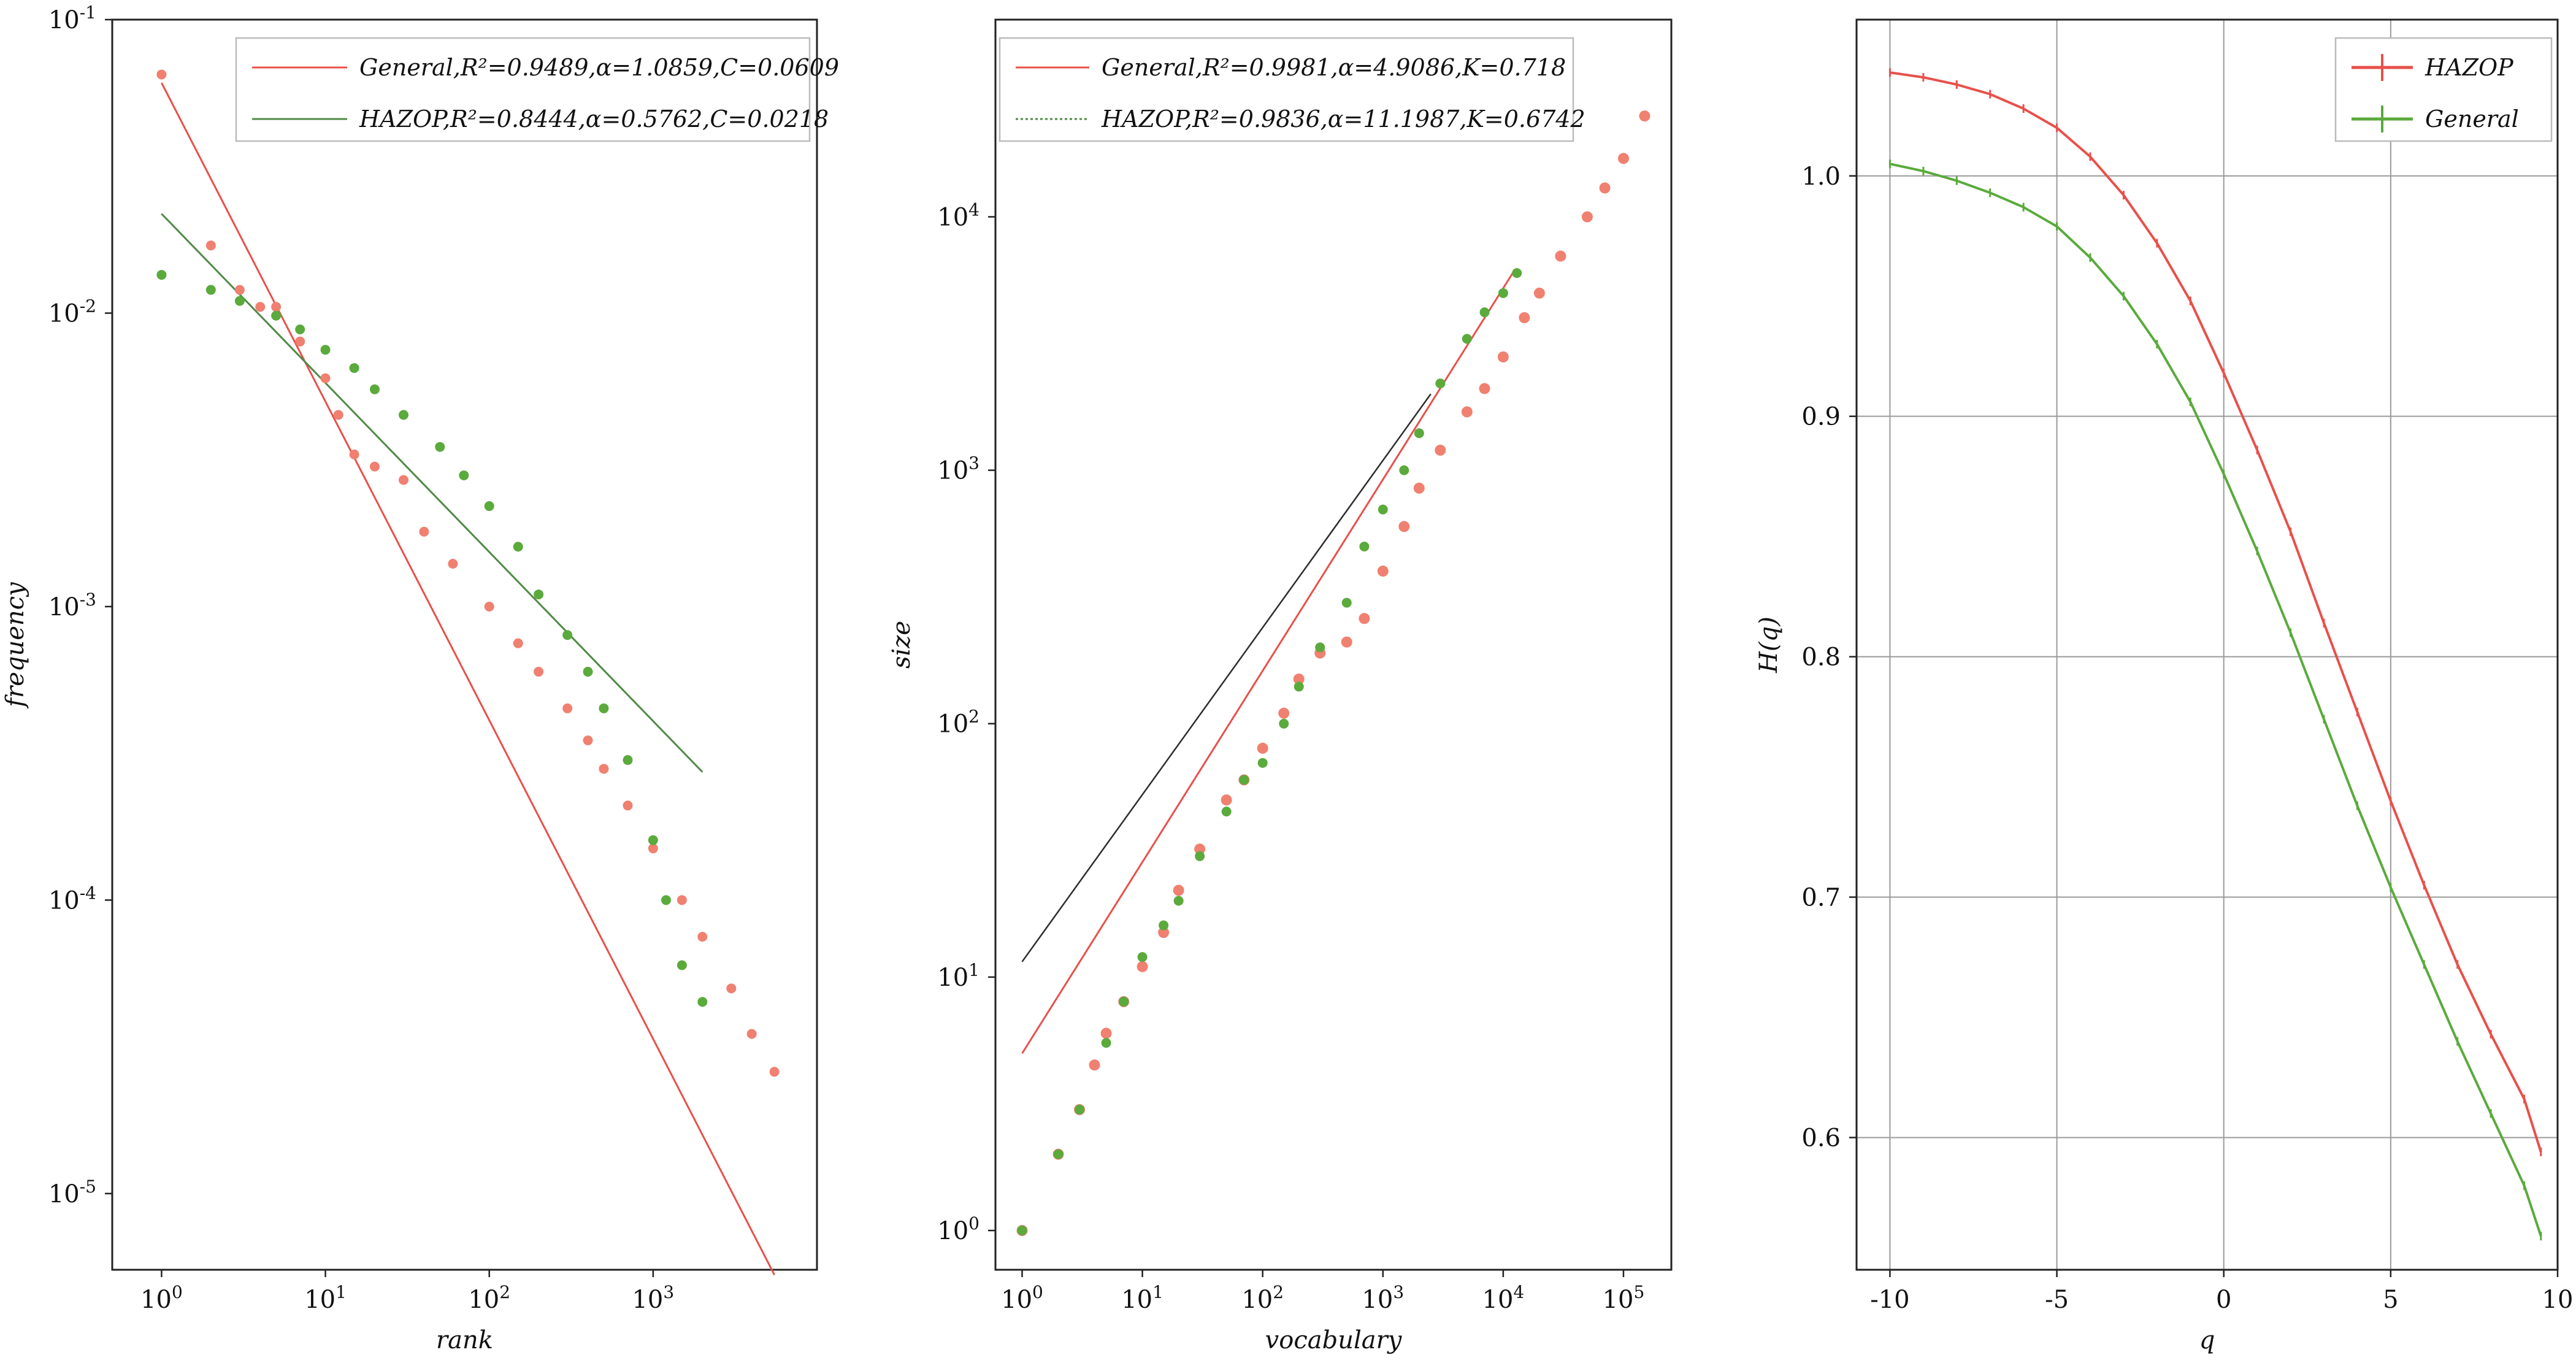 The width and height of the screenshot is (2576, 1363). I want to click on legend-label: General,R²=0.9981,α=4.9086,K=0.718, so click(1334, 67).